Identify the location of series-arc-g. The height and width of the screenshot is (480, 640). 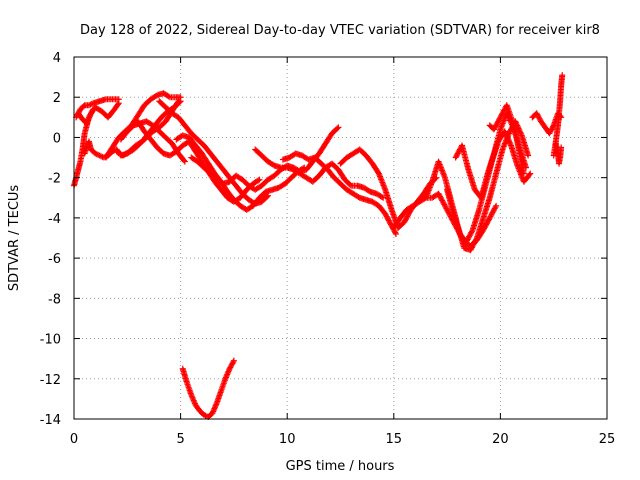
(152, 141).